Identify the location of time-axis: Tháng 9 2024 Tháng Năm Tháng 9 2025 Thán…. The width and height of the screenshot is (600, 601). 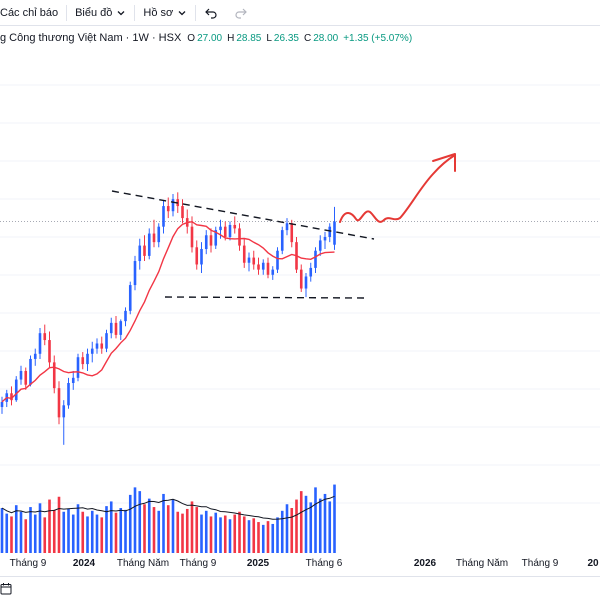
(300, 564).